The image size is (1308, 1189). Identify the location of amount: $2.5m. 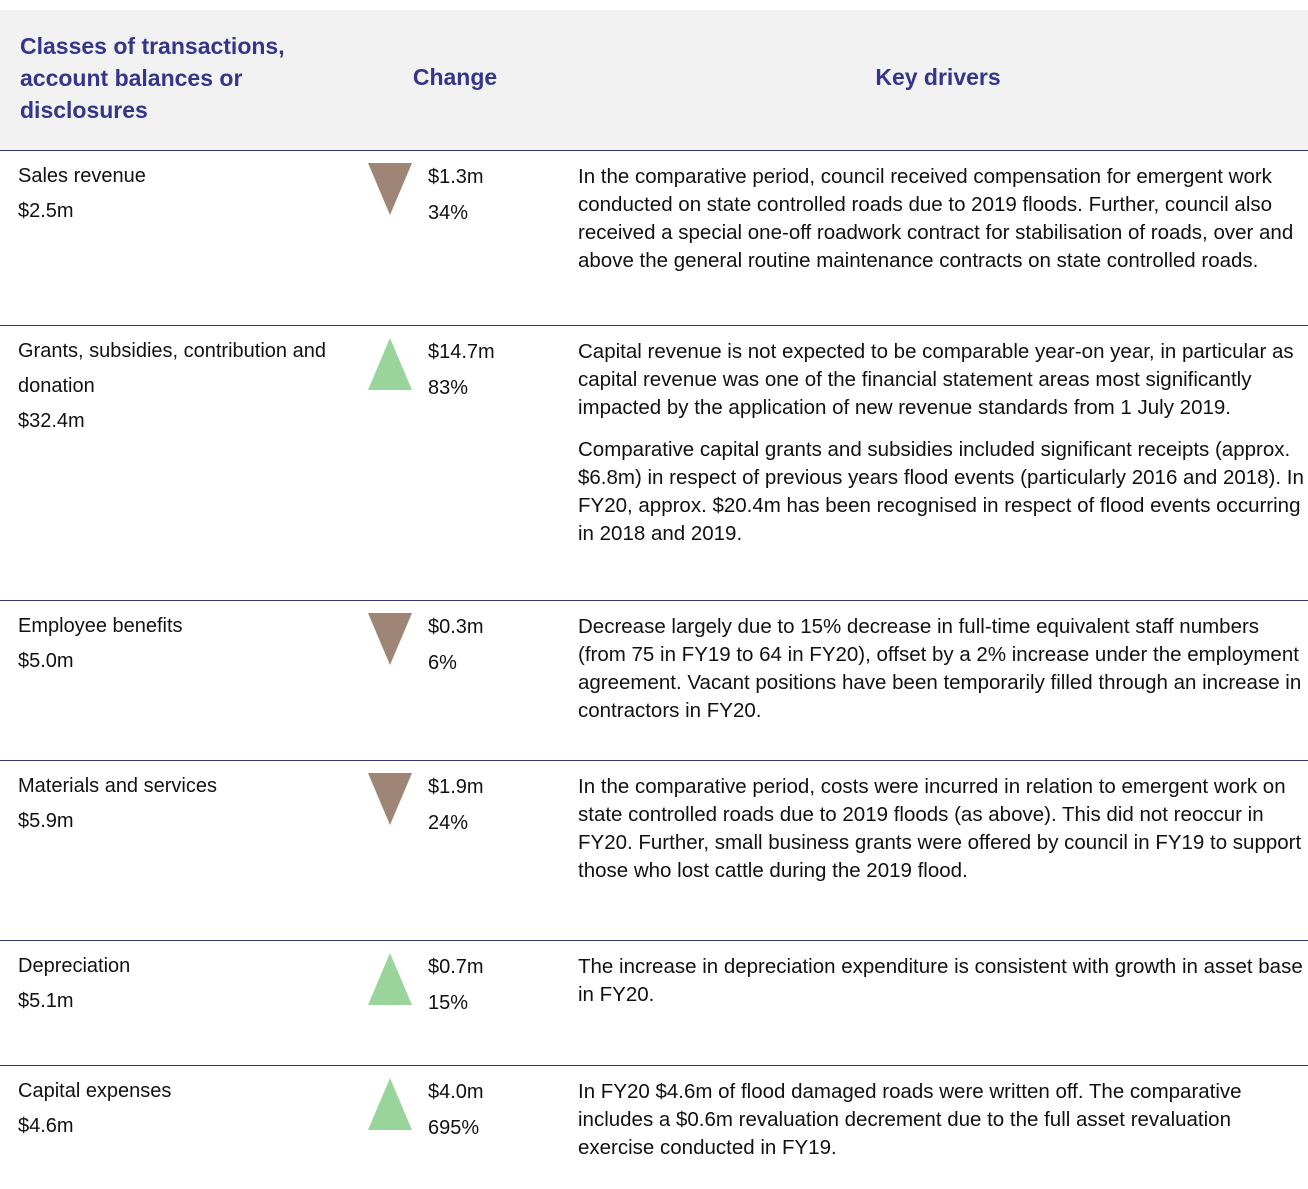
(46, 211).